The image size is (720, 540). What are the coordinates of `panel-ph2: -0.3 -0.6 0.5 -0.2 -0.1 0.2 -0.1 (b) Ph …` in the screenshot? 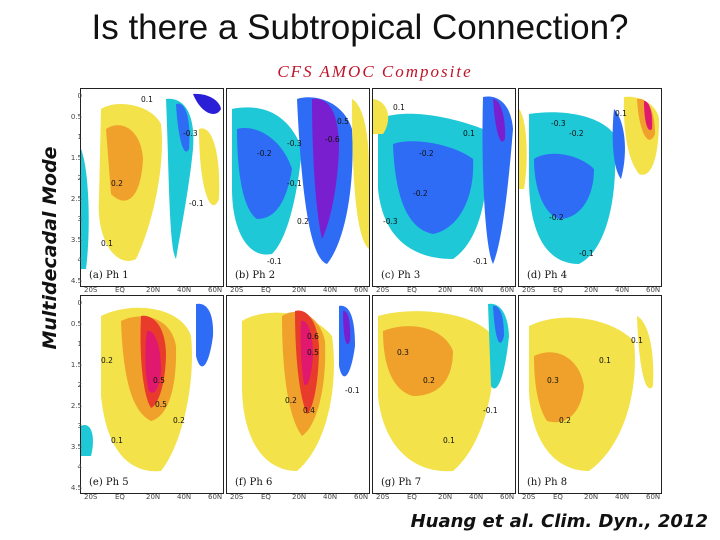 It's located at (298, 187).